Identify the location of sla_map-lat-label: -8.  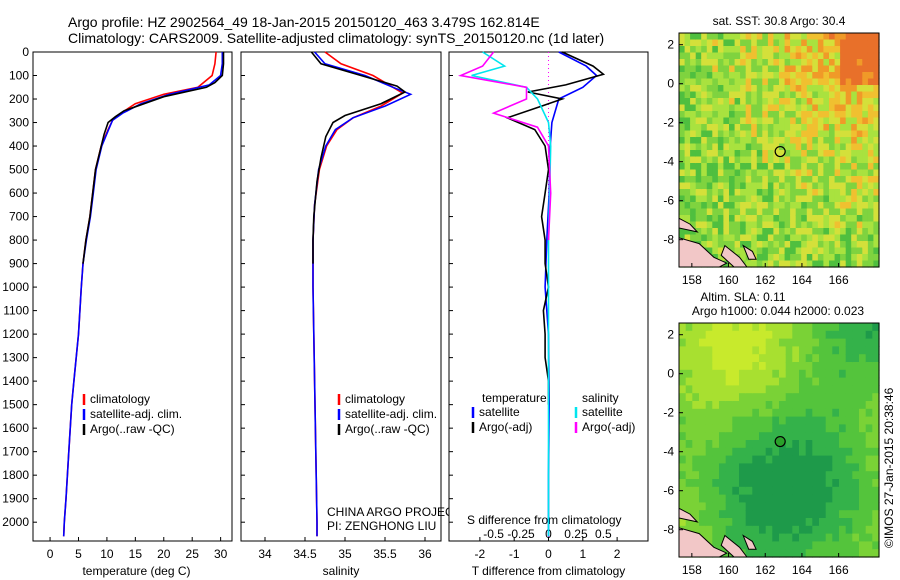
(668, 530).